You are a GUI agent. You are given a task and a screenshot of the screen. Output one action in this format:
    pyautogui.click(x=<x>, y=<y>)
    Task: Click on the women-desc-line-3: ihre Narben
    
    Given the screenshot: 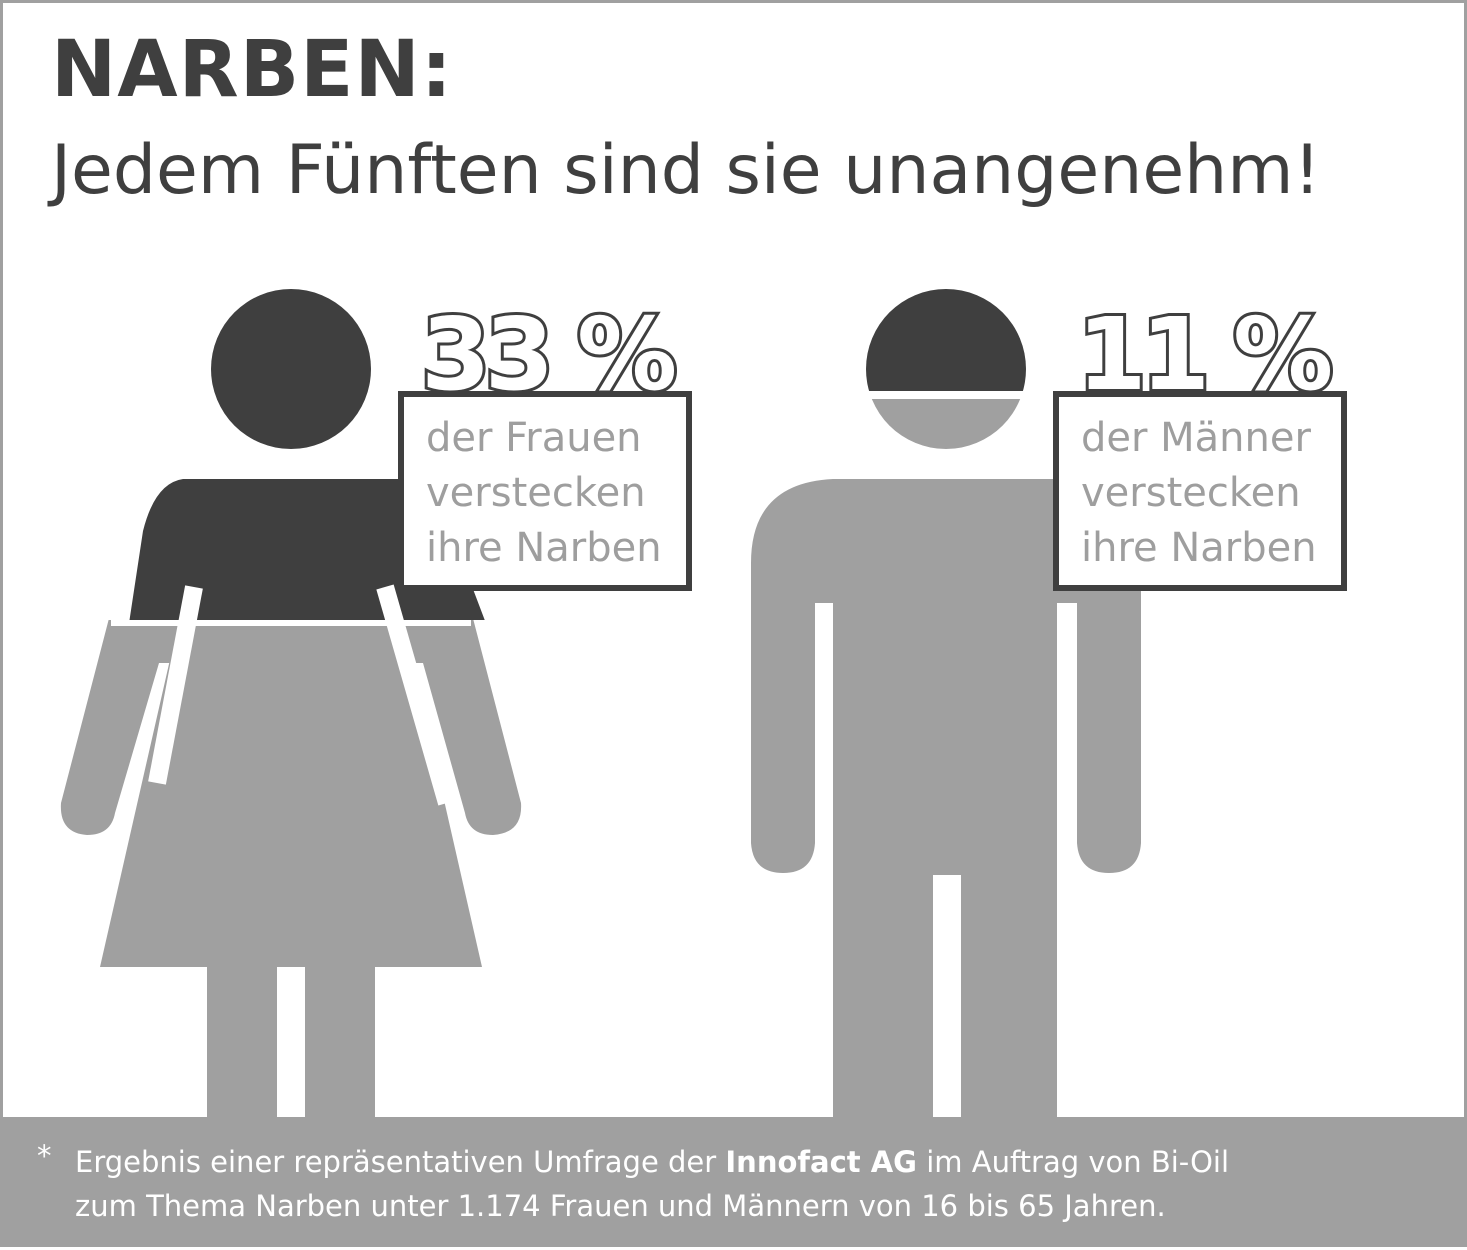 What is the action you would take?
    pyautogui.click(x=544, y=548)
    